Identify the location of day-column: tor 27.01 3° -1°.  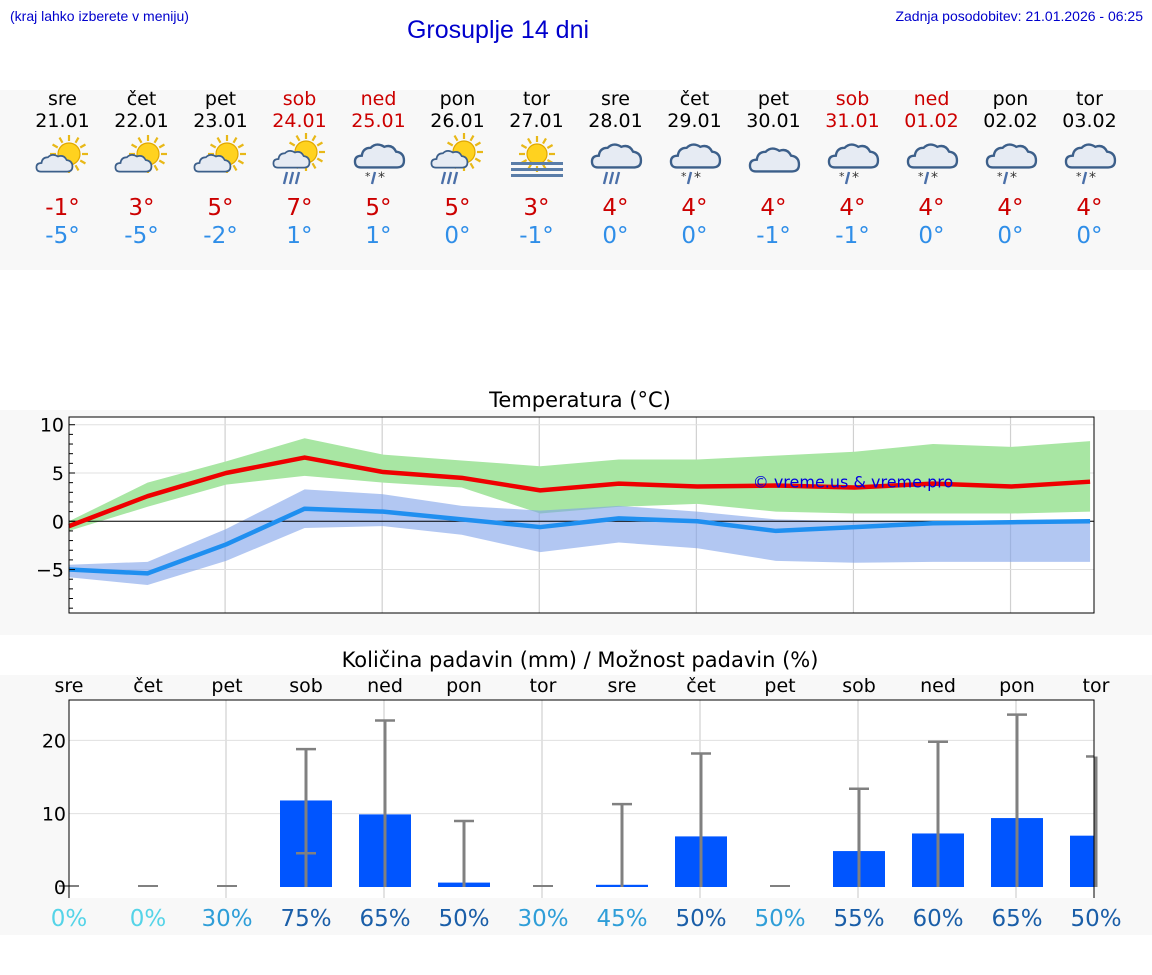
(536, 169).